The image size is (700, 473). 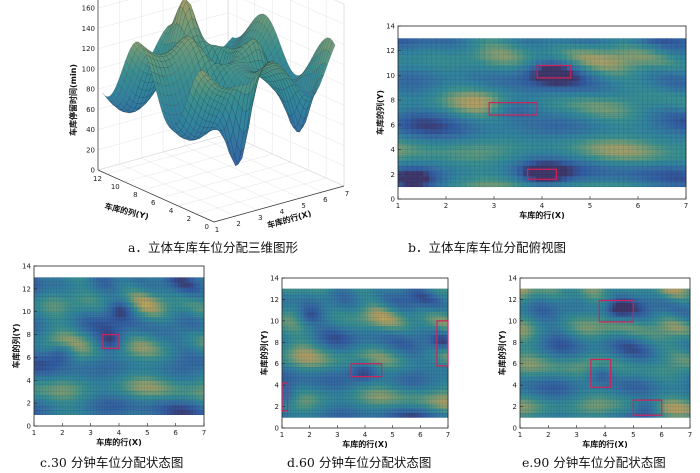 I want to click on caption-e: e.90 分钟车位分配状态图, so click(x=594, y=462).